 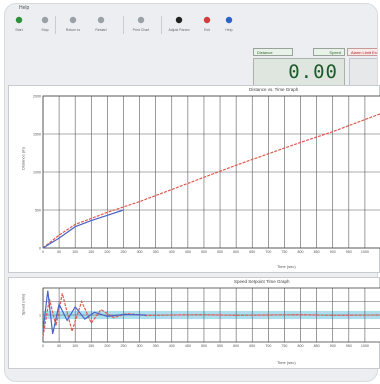 I want to click on return-icon, so click(x=73, y=20).